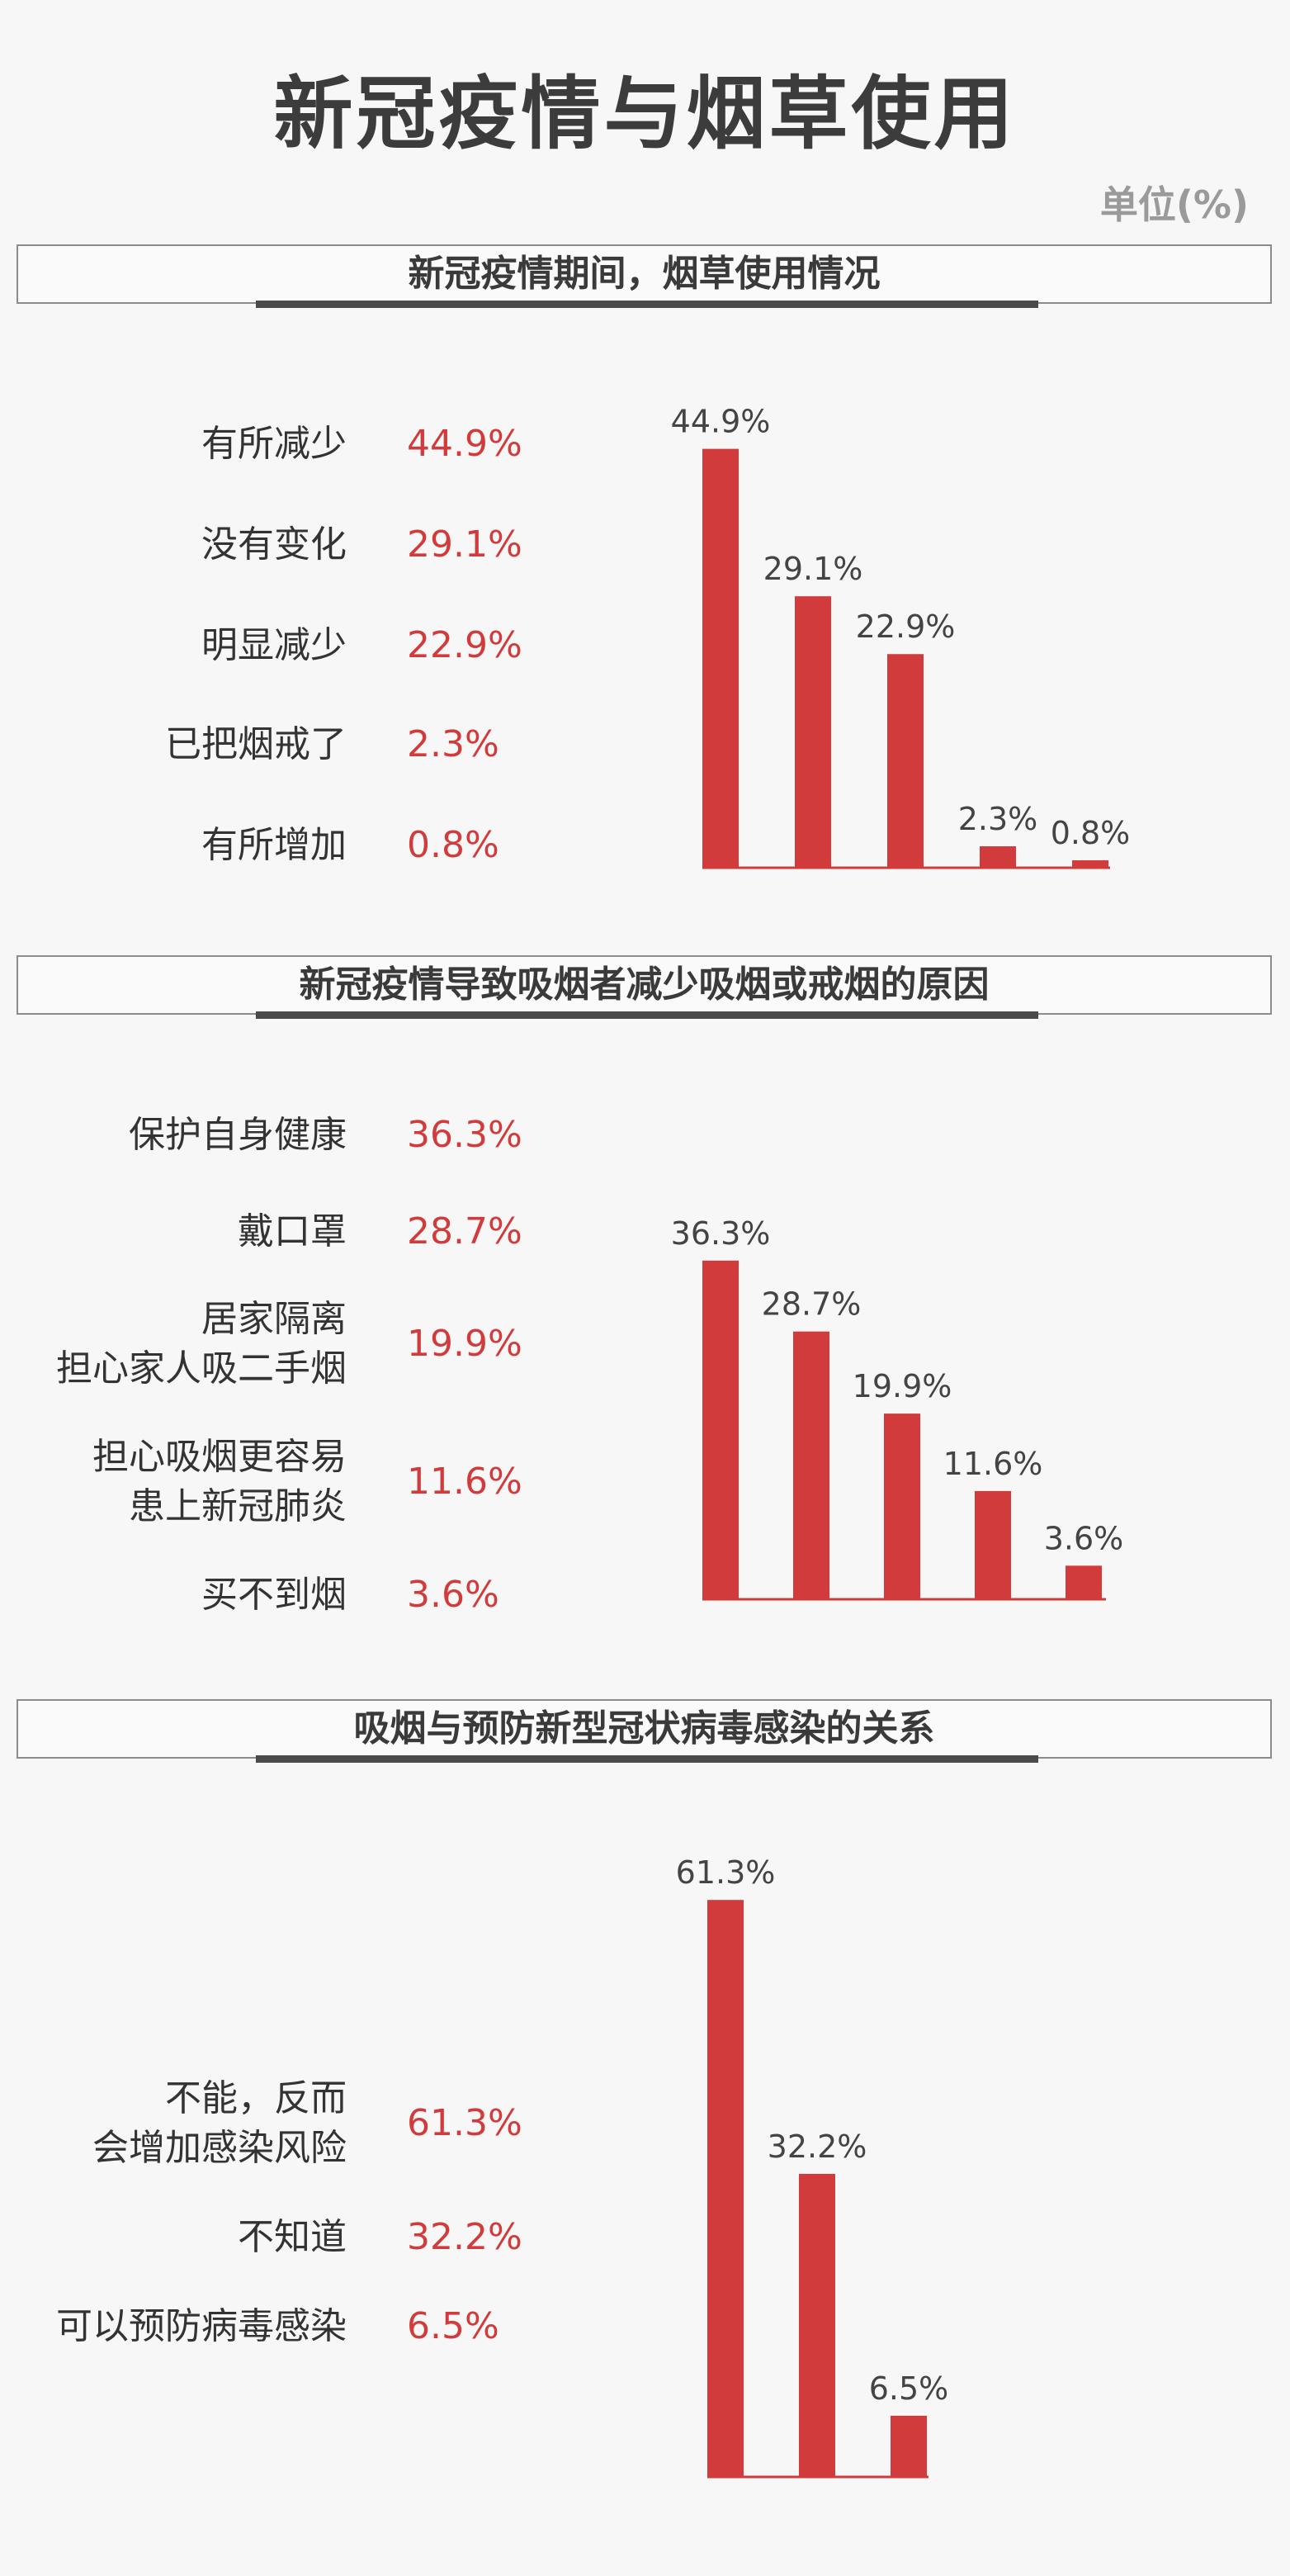 The width and height of the screenshot is (1290, 2576). I want to click on chart-3-value-label-1: 32.2%, so click(817, 2147).